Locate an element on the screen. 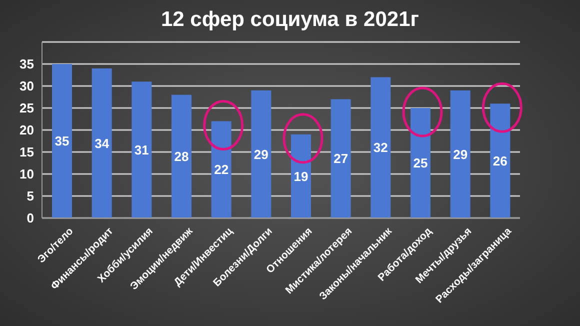  y-tick-label: 25 is located at coordinates (27, 108).